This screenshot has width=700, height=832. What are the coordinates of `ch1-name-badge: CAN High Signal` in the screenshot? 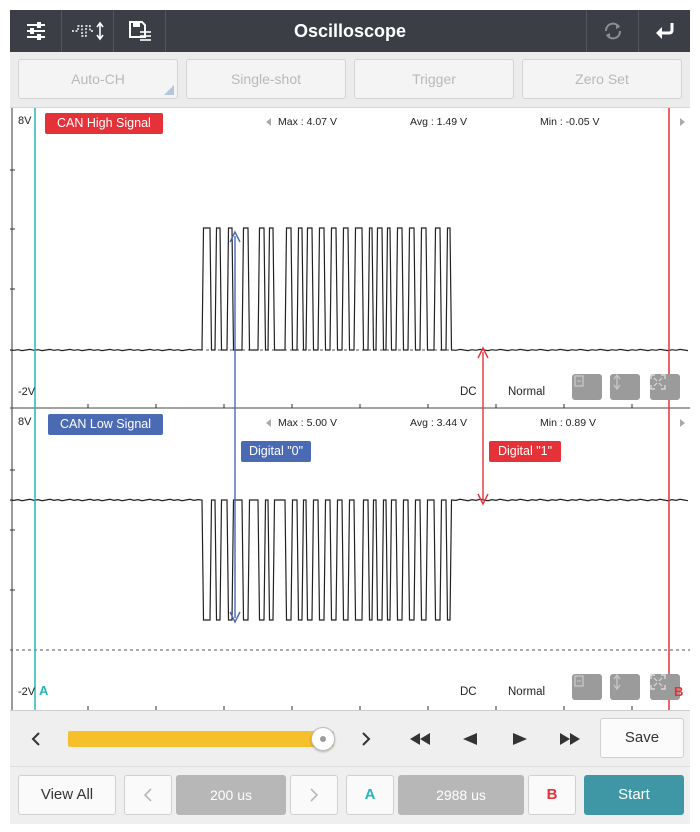 It's located at (104, 123).